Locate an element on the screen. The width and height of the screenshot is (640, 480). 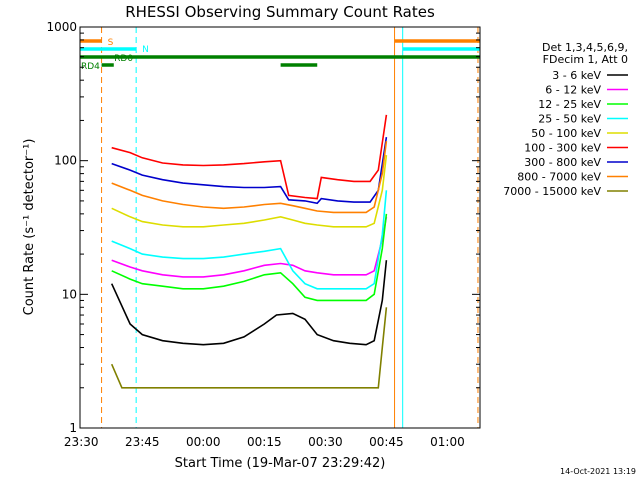
x-axis-label: Start Time (19-Mar-07 23:29:42) is located at coordinates (280, 463).